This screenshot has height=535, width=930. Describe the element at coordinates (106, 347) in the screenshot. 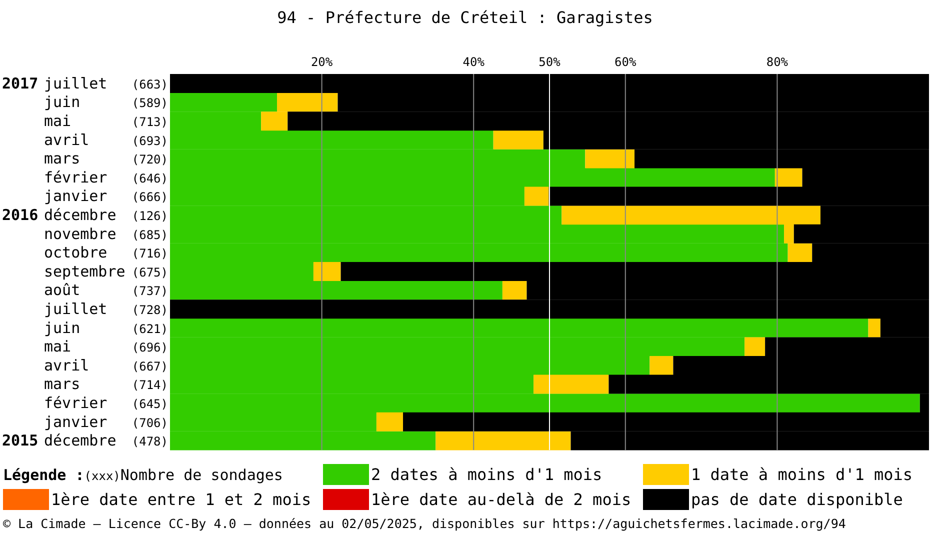

I see `category-label: mai (696)` at that location.